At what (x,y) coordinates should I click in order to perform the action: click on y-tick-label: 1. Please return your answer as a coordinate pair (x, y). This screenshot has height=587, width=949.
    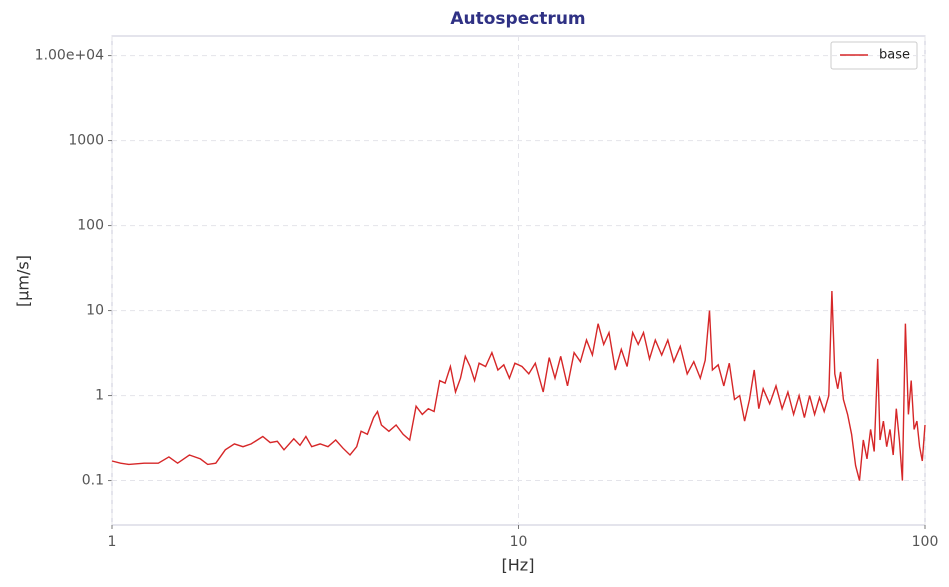
    Looking at the image, I should click on (99, 396).